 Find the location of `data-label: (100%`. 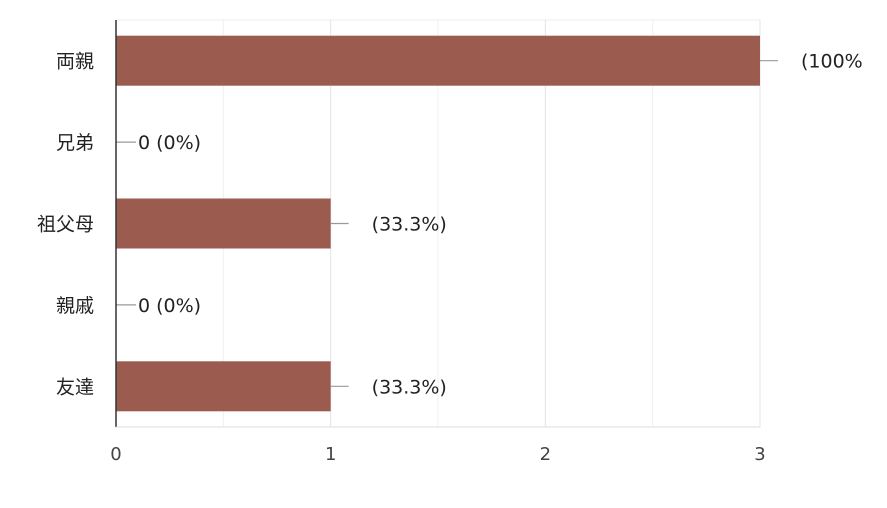

data-label: (100% is located at coordinates (832, 62).